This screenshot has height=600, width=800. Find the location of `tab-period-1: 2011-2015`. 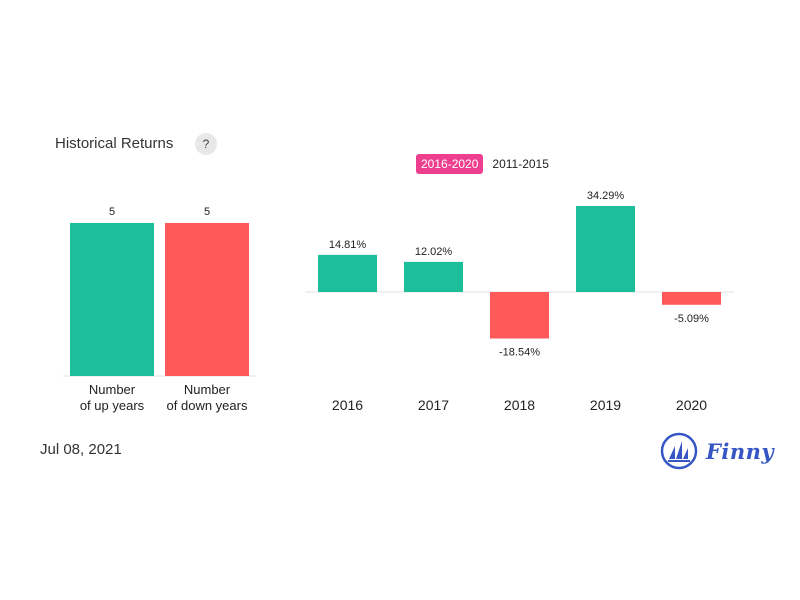

tab-period-1: 2011-2015 is located at coordinates (520, 164).